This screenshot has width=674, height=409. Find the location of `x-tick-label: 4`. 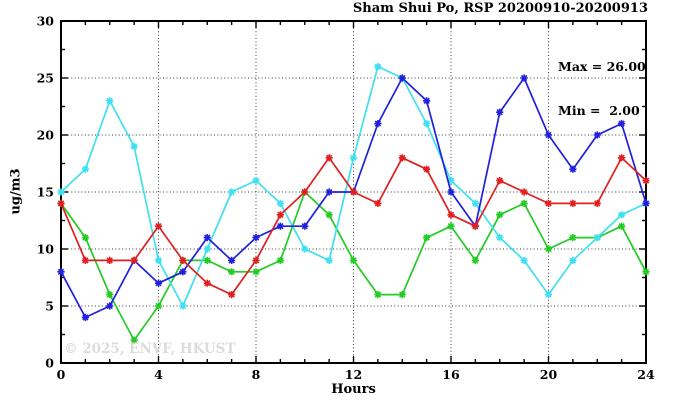

x-tick-label: 4 is located at coordinates (158, 374).